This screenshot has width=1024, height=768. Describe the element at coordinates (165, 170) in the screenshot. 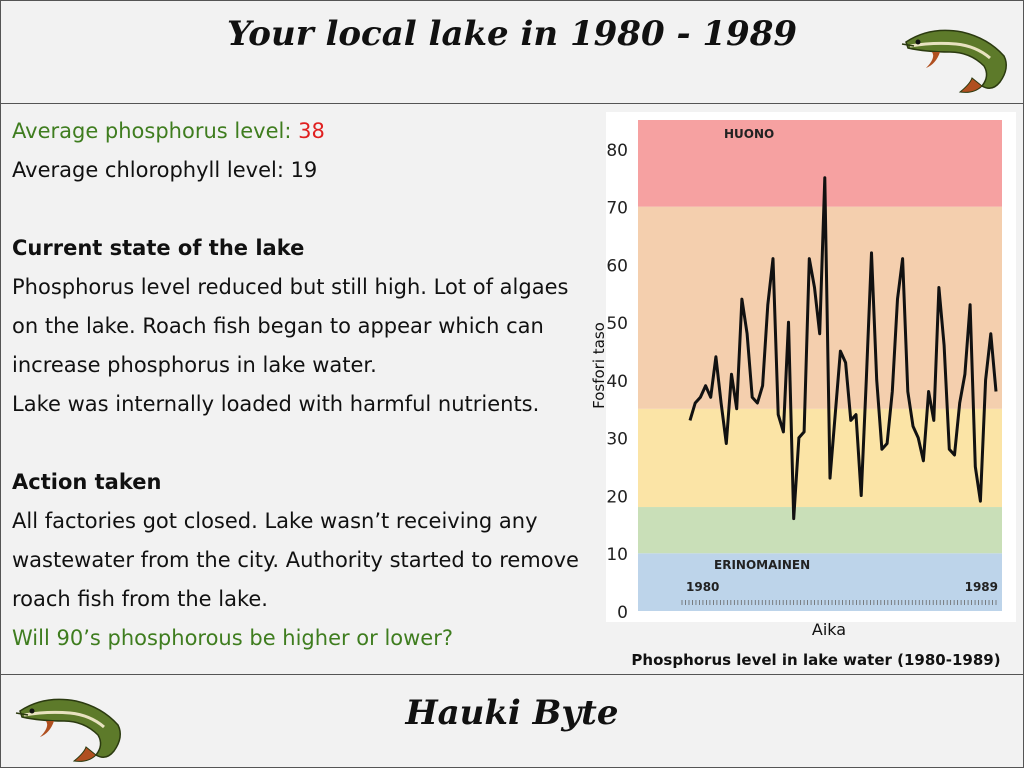

I see `avg-chlorophyll: Average chlorophyll level: 19` at that location.